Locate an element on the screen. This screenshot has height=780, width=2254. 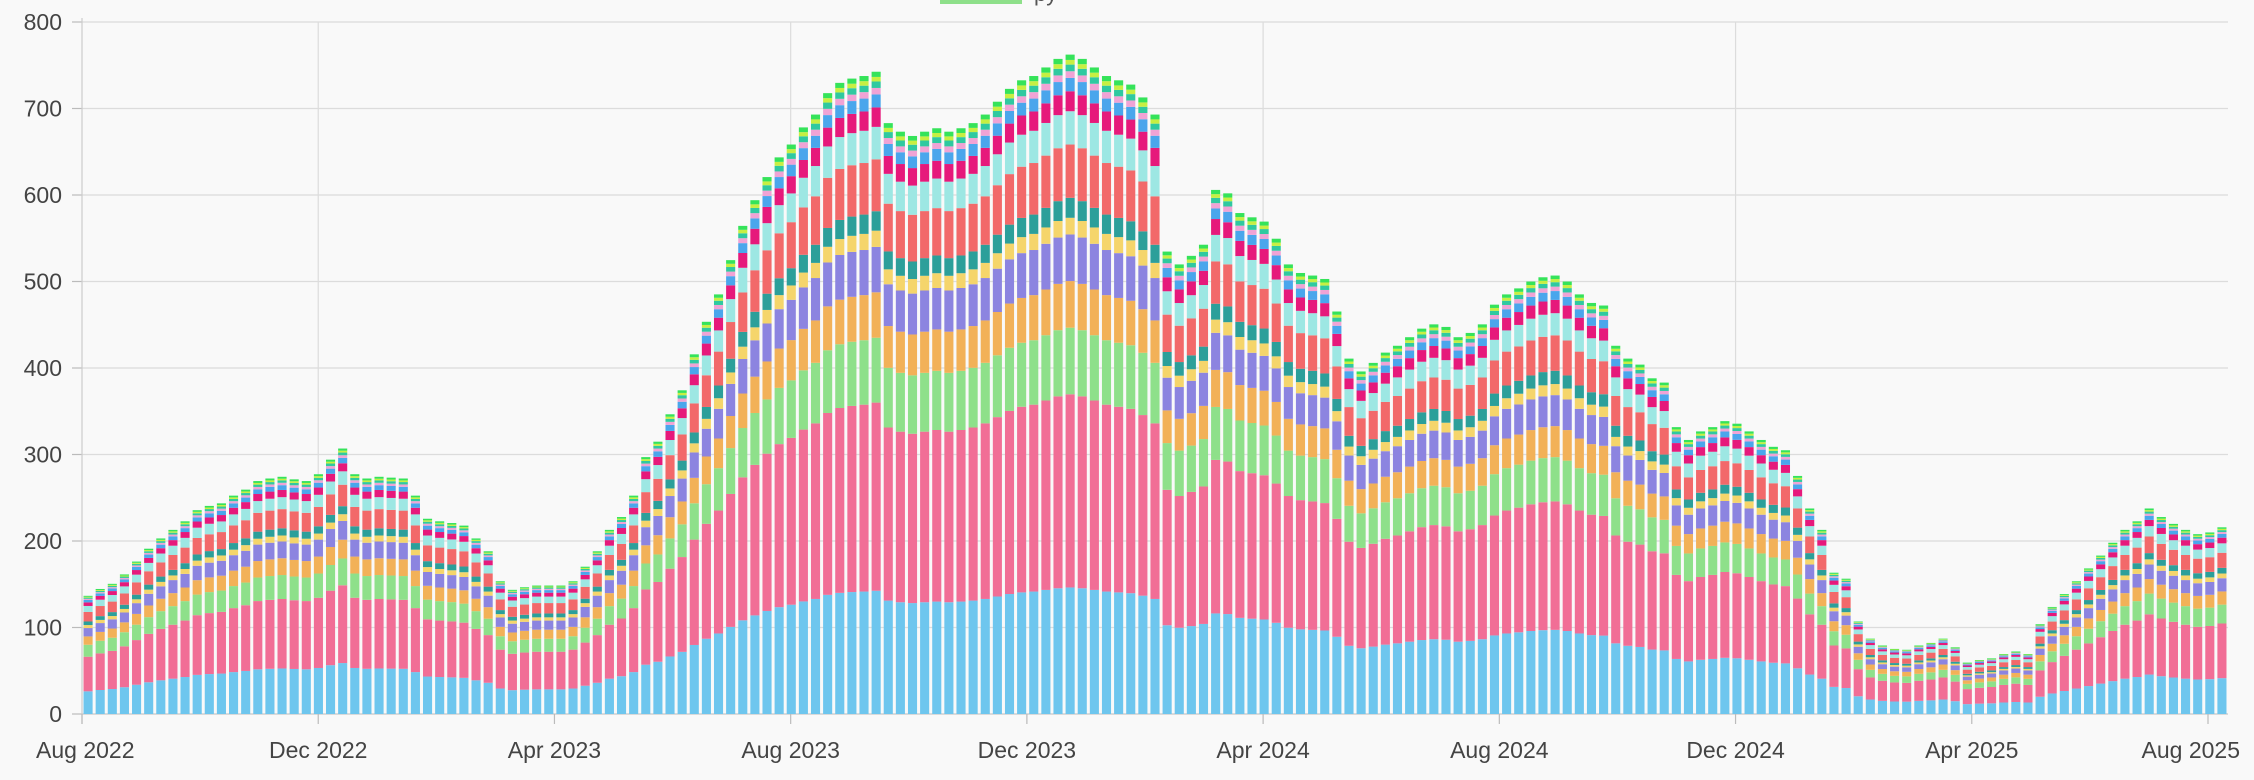
y-tick-label: 100 is located at coordinates (43, 628).